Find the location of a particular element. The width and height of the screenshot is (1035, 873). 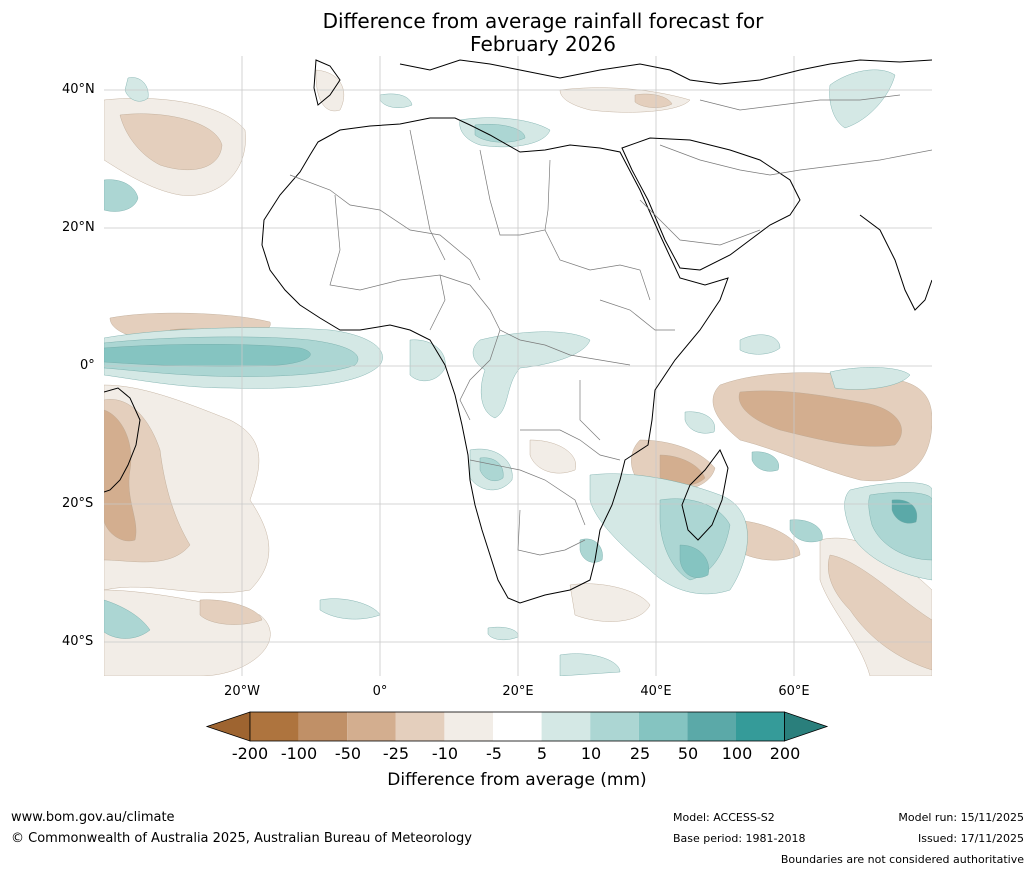

colorbar-frame is located at coordinates (517, 726).